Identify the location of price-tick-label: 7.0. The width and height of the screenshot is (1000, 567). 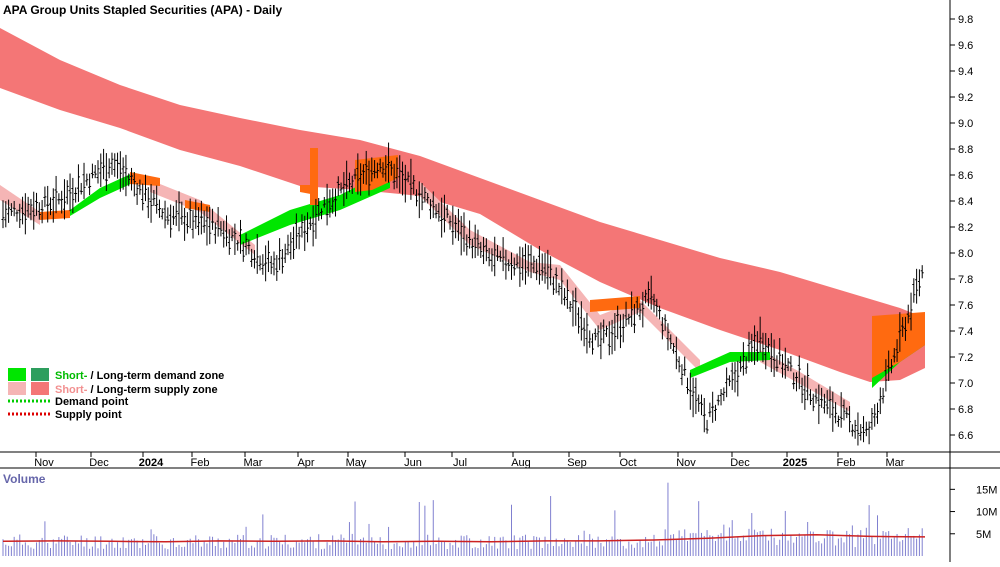
(965, 384).